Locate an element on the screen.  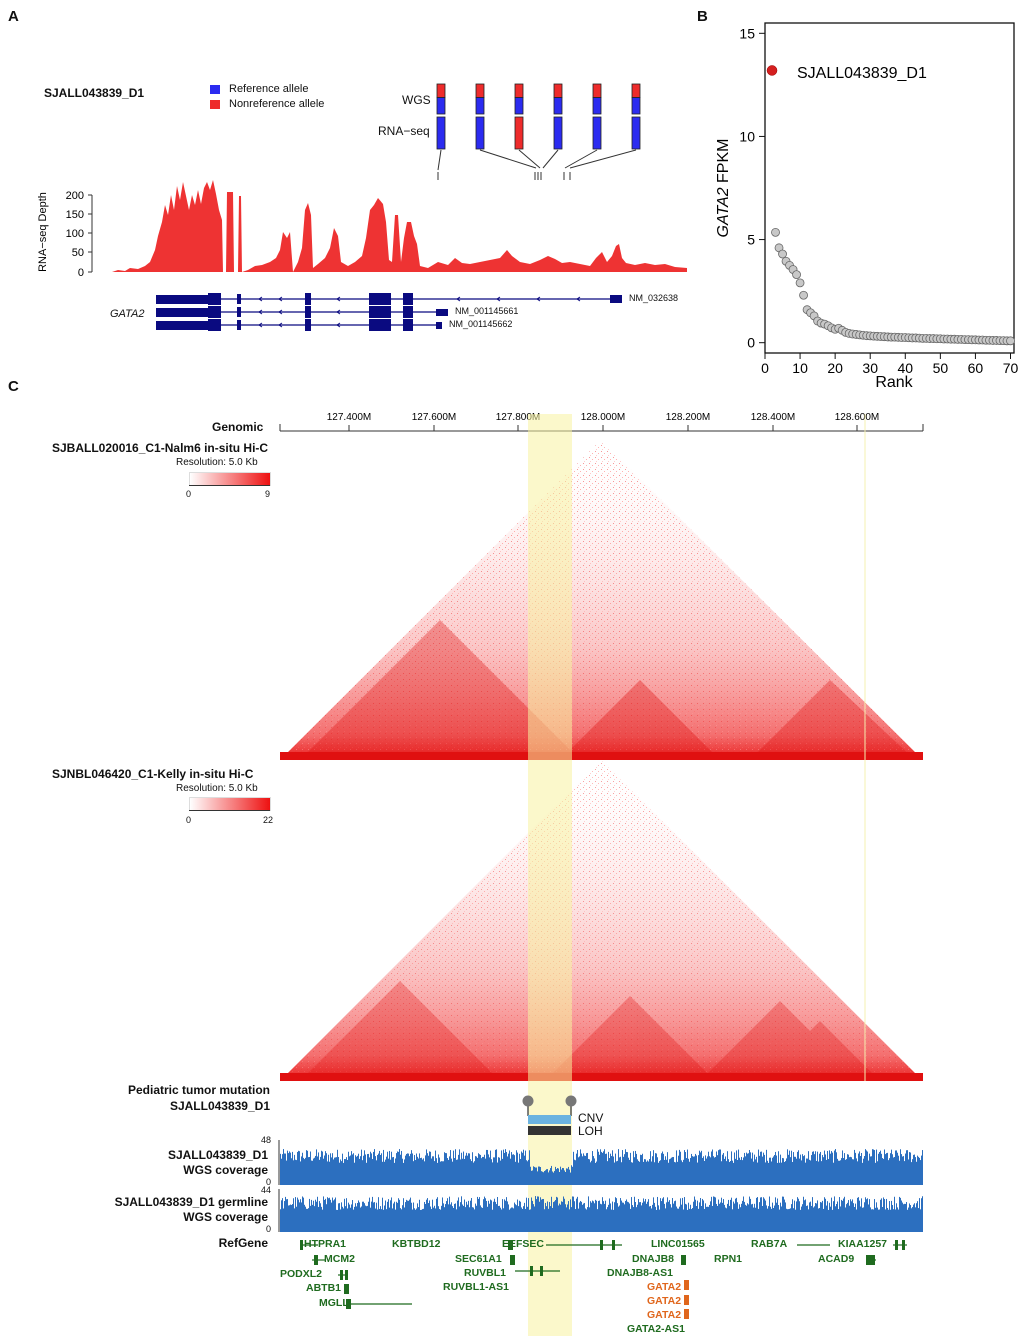
snp-connector is located at coordinates (550, 159).